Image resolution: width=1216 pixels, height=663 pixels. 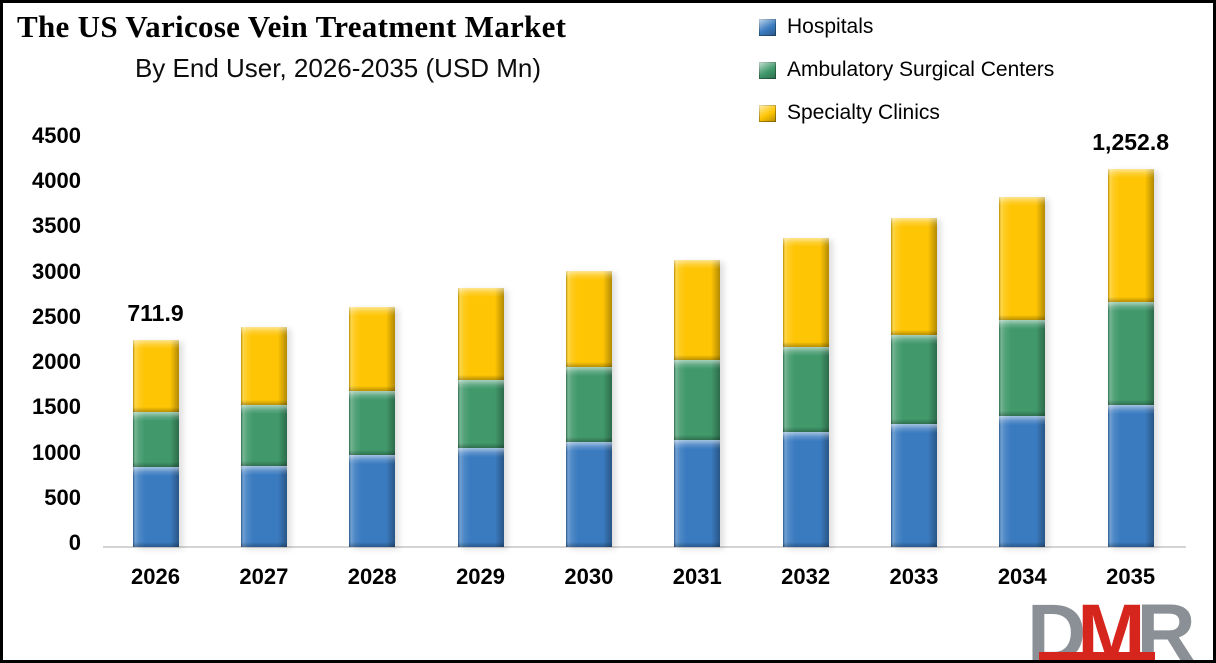 I want to click on chart-title: The US Varicose Vein Treatment Market, so click(x=292, y=26).